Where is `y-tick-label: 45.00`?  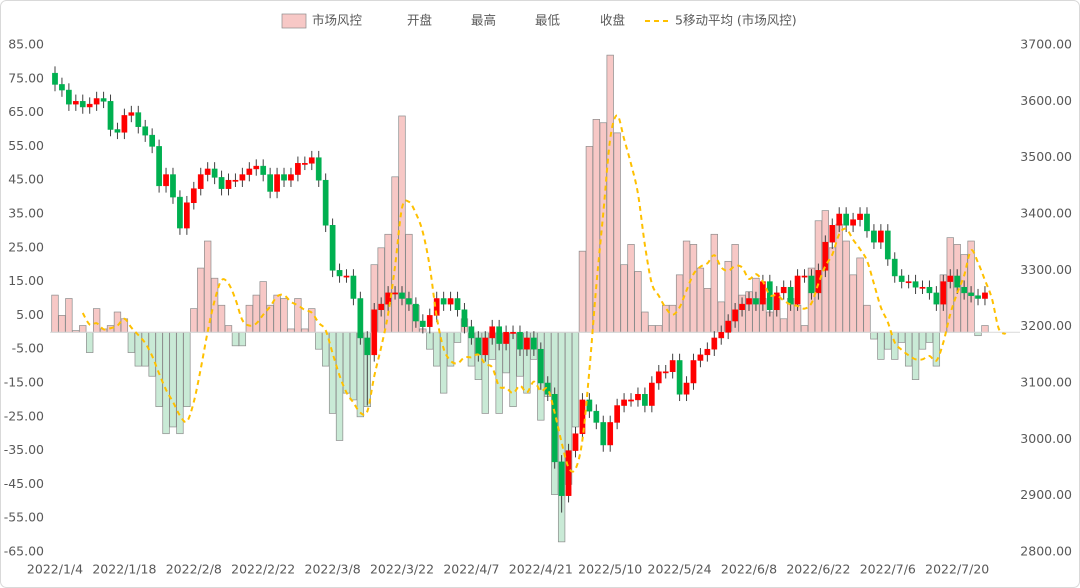
y-tick-label: 45.00 is located at coordinates (26, 179).